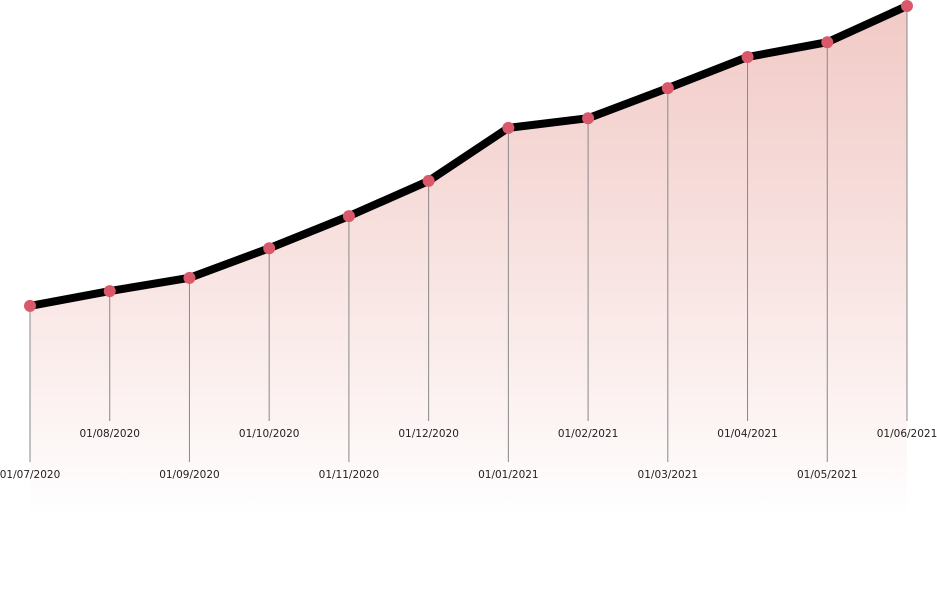 The height and width of the screenshot is (598, 937). What do you see at coordinates (30, 475) in the screenshot?
I see `x-tick-label: 01/07/2020` at bounding box center [30, 475].